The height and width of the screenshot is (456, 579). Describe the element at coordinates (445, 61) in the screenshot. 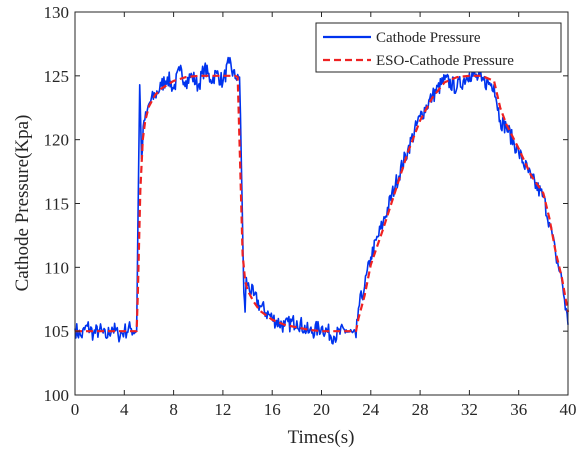

I see `legend-label-eso-cathode-pressure: ESO-Cathode Pressure` at that location.